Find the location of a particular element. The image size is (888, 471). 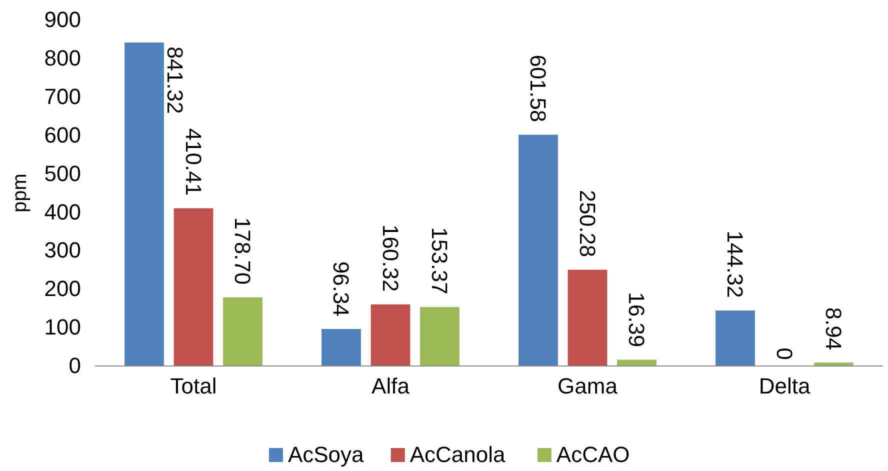

y-tick-label: 100 is located at coordinates (62, 327).